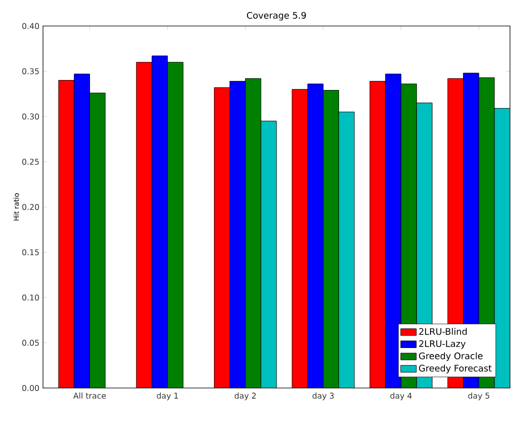 Image resolution: width=514 pixels, height=422 pixels. What do you see at coordinates (276, 16) in the screenshot?
I see `chart-title: Coverage 5.9` at bounding box center [276, 16].